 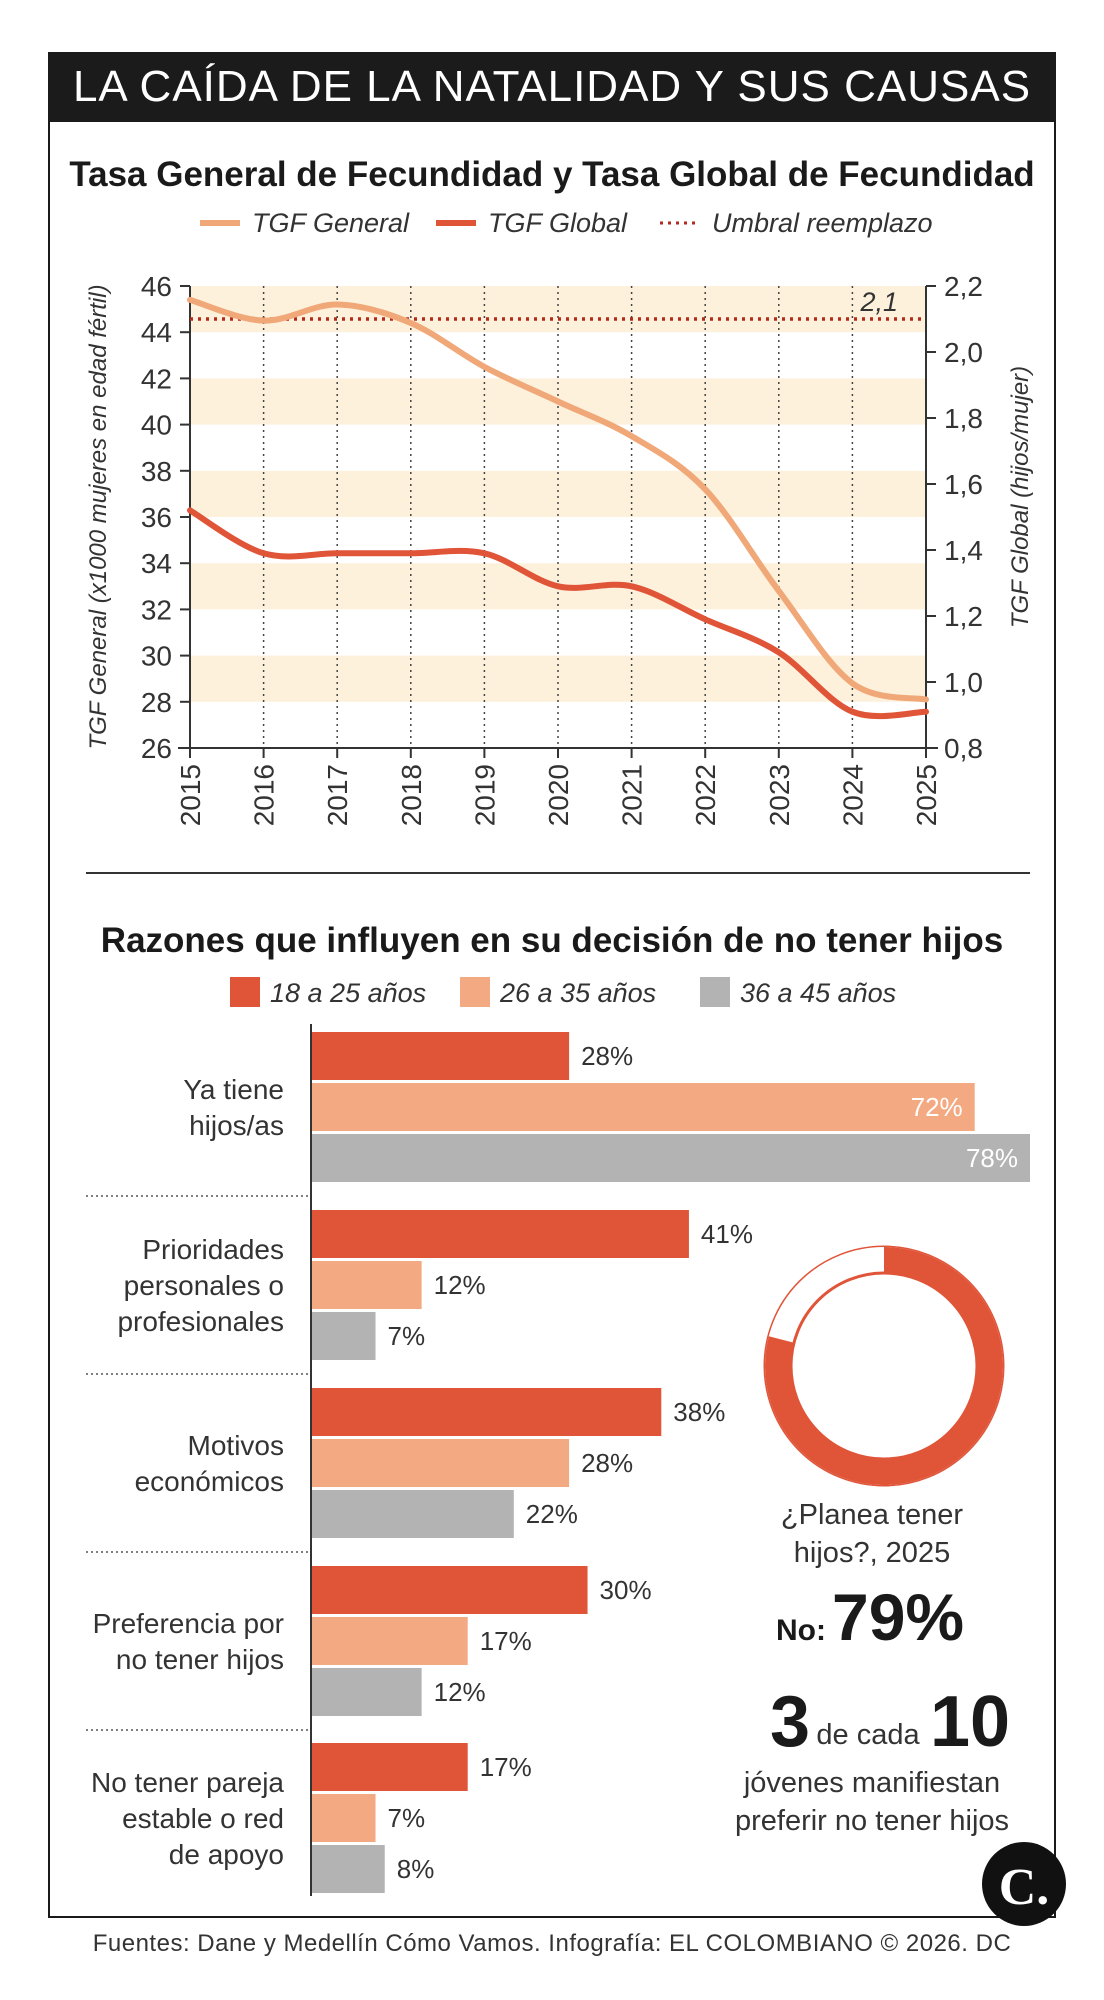 I want to click on right-tick-label: 2,2, so click(x=963, y=286).